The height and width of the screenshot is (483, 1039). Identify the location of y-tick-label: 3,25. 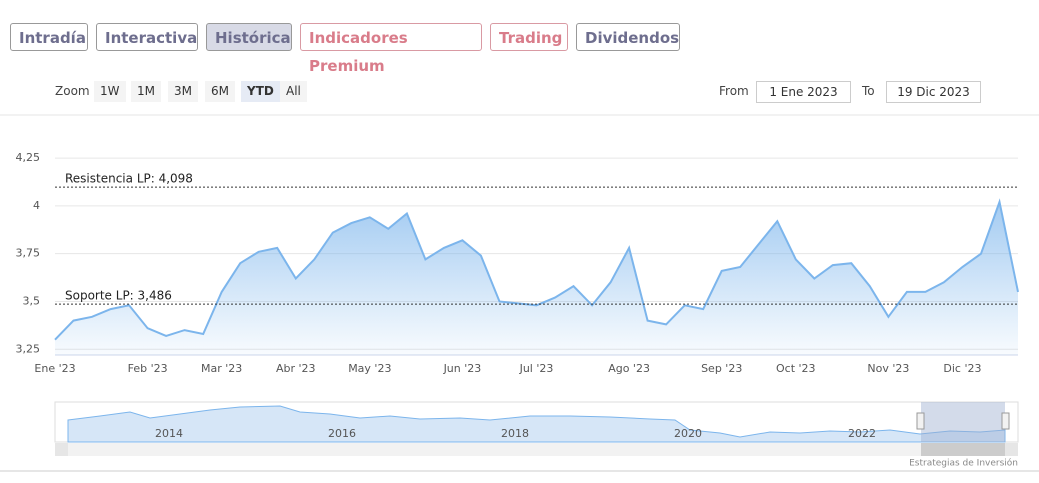
(28, 348).